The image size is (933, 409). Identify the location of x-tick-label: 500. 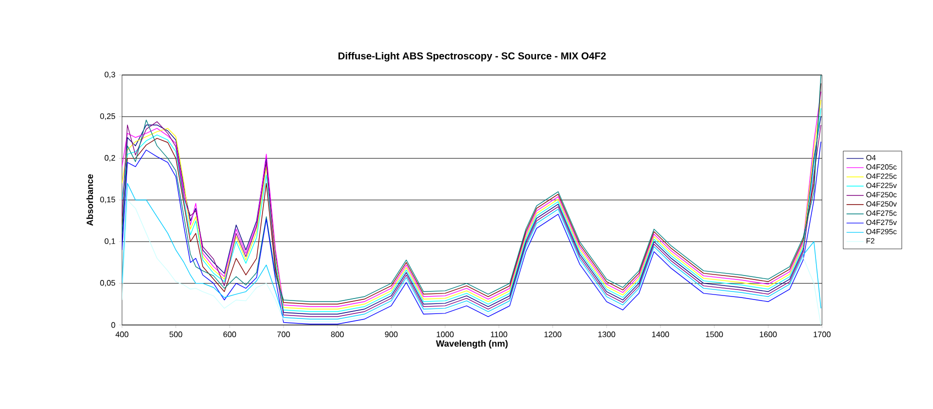
(176, 335).